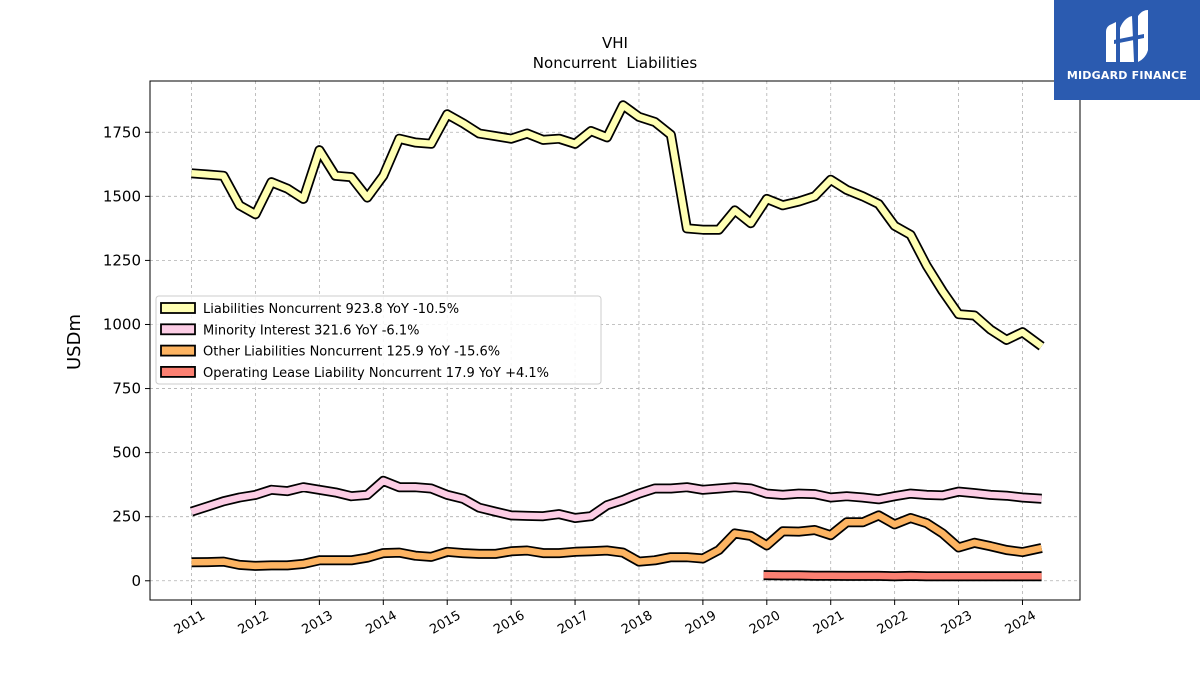 This screenshot has width=1200, height=675. Describe the element at coordinates (701, 623) in the screenshot. I see `x-tick-label: 2019` at that location.